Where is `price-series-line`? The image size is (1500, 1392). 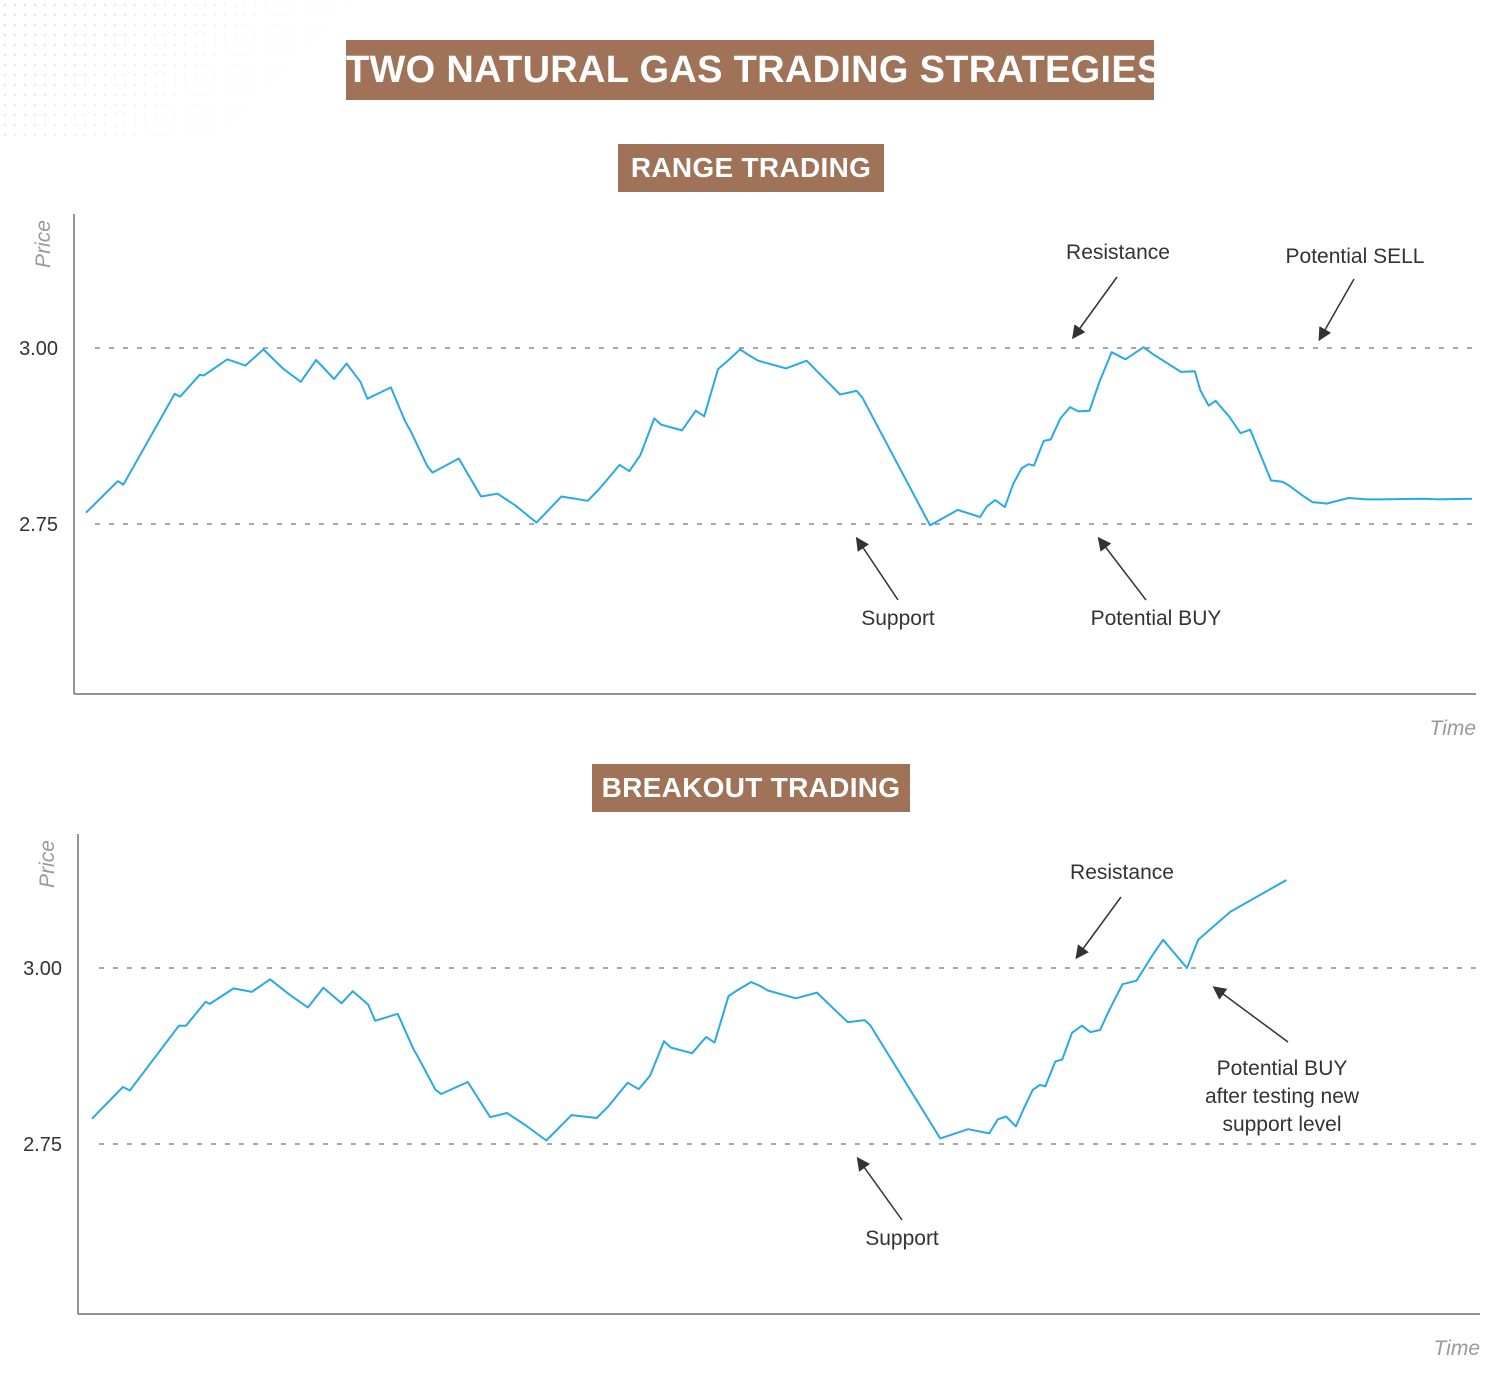
price-series-line is located at coordinates (779, 436).